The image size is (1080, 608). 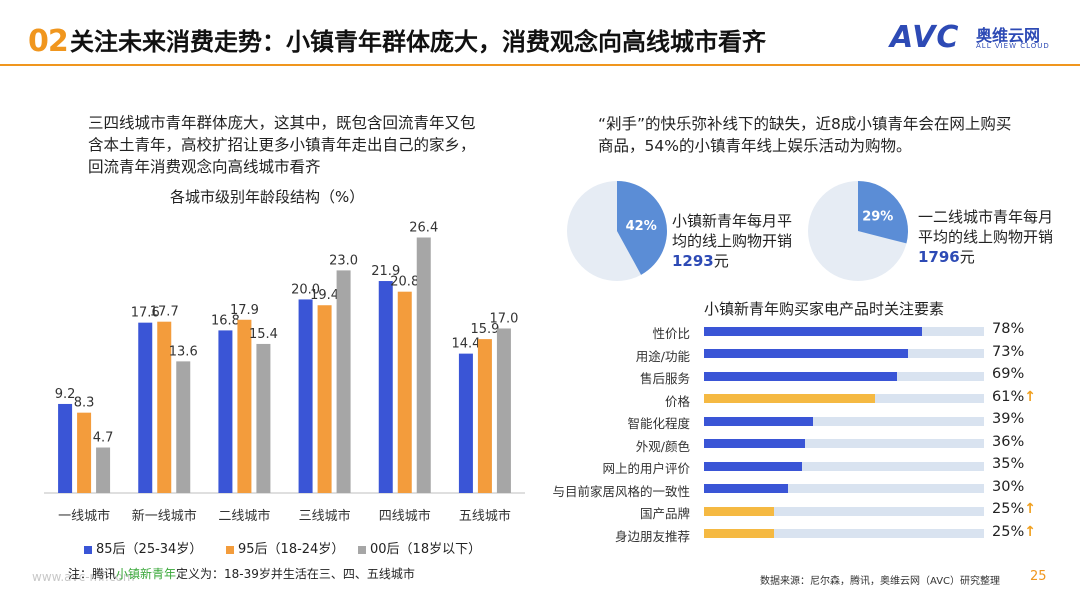 What do you see at coordinates (241, 573) in the screenshot?
I see `footnote: 注：腾讯小镇新青年定义为：18-39岁并生活在三、四、五线城市` at bounding box center [241, 573].